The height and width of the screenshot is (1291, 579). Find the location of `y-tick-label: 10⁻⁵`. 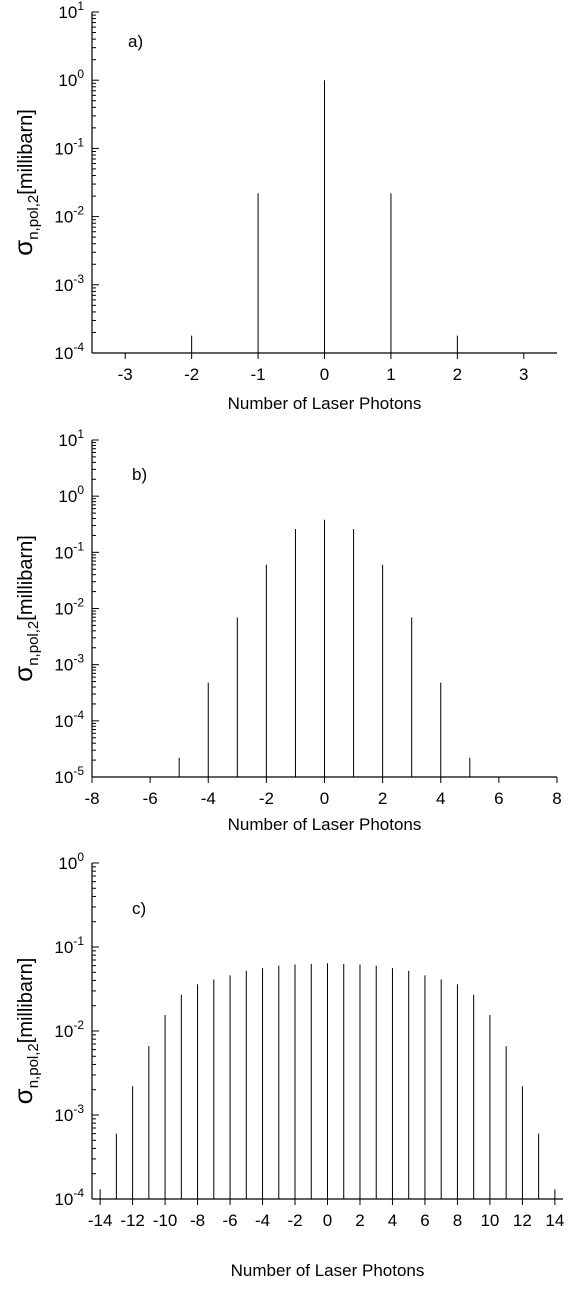

y-tick-label: 10⁻⁵ is located at coordinates (69, 775).